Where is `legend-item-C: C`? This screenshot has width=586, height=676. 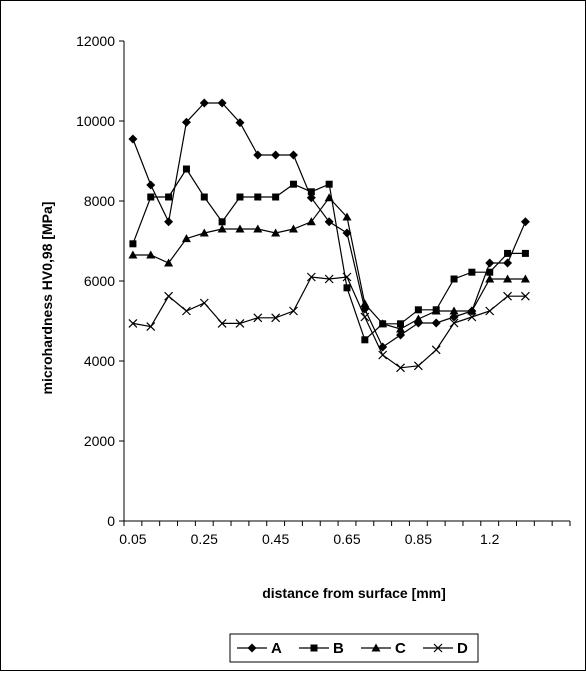
legend-item-C: C is located at coordinates (383, 648).